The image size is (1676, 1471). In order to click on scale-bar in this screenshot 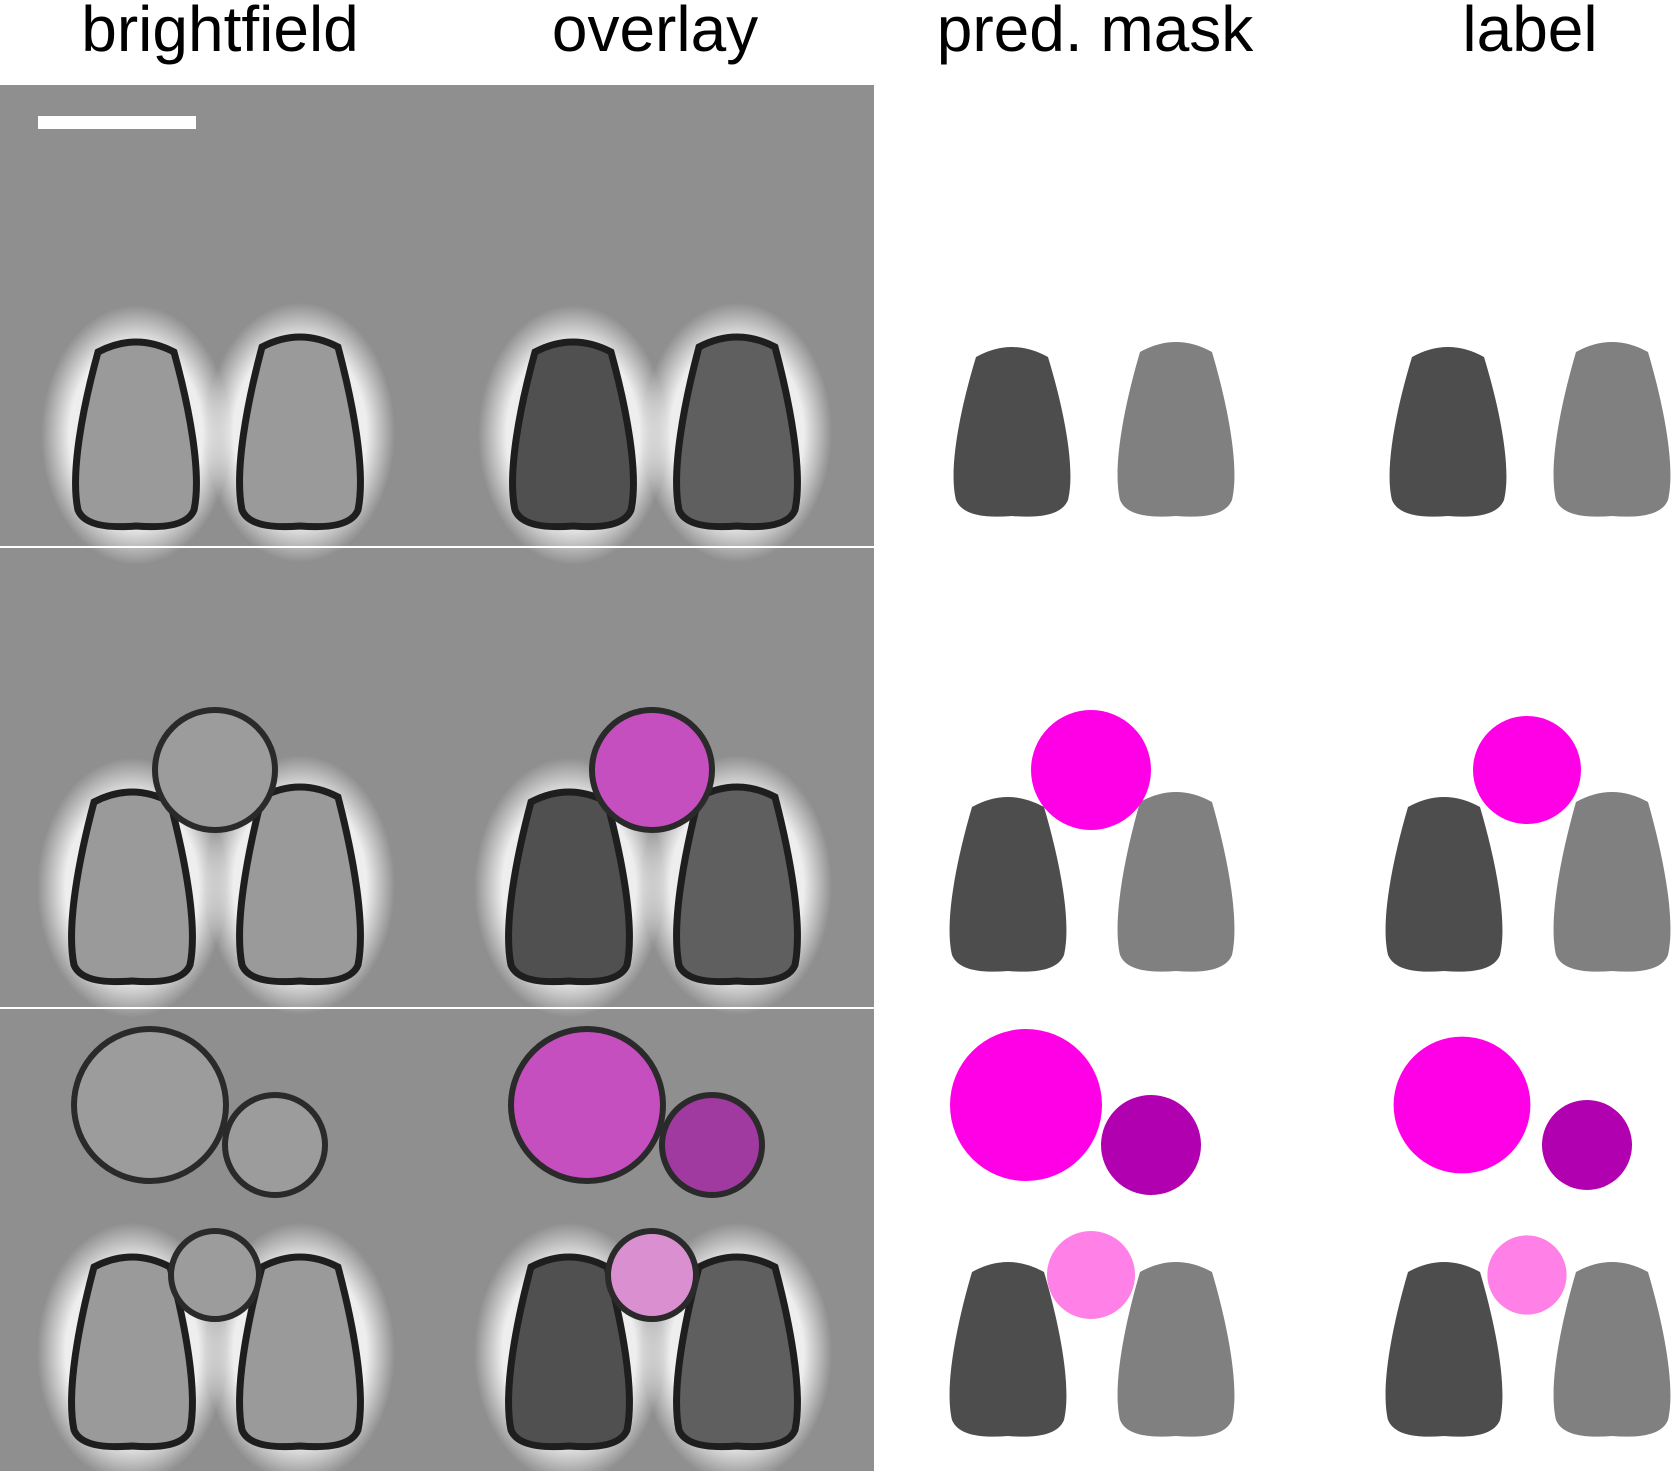, I will do `click(117, 122)`.